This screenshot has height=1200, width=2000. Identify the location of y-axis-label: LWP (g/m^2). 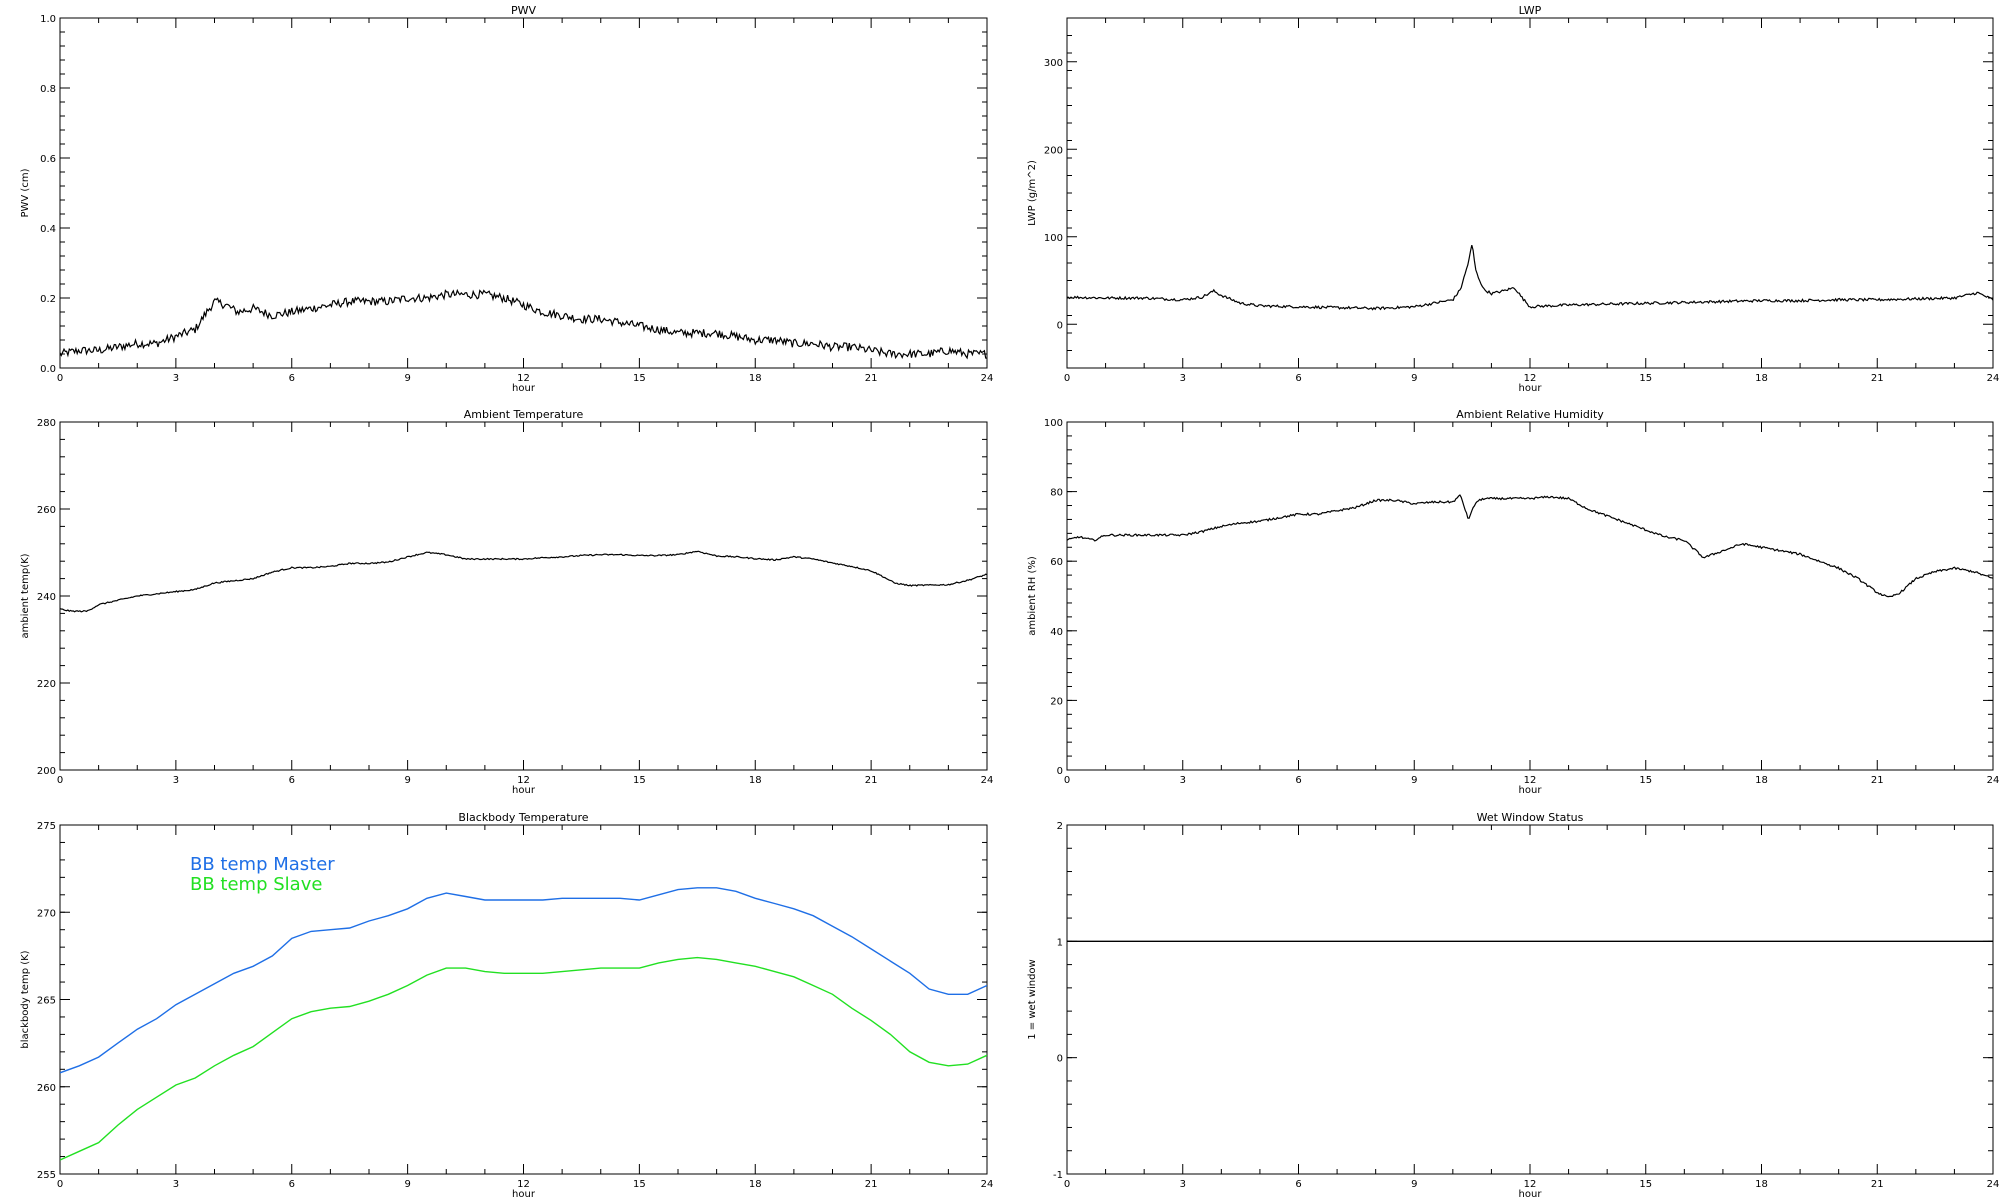
(1032, 193).